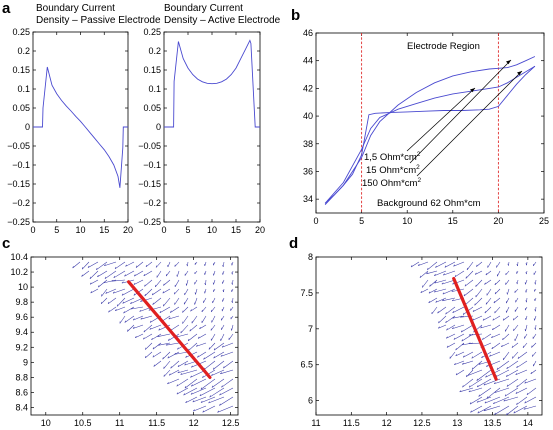  Describe the element at coordinates (392, 157) in the screenshot. I see `resistivity-label-1: 1,5 Ohm*cm2` at that location.